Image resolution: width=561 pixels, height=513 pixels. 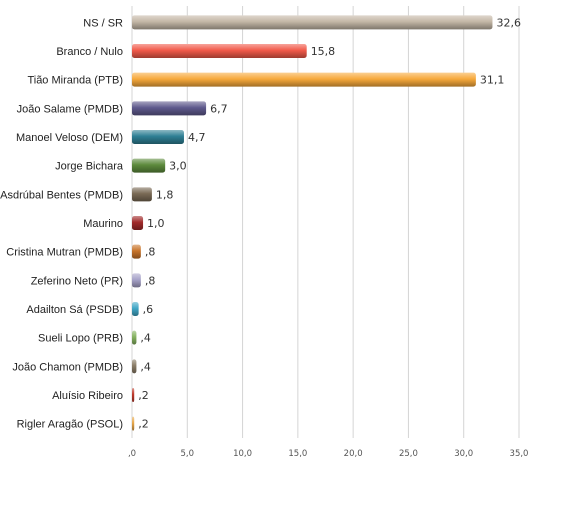 What do you see at coordinates (69, 138) in the screenshot?
I see `category-label: Manoel Veloso (DEM)` at bounding box center [69, 138].